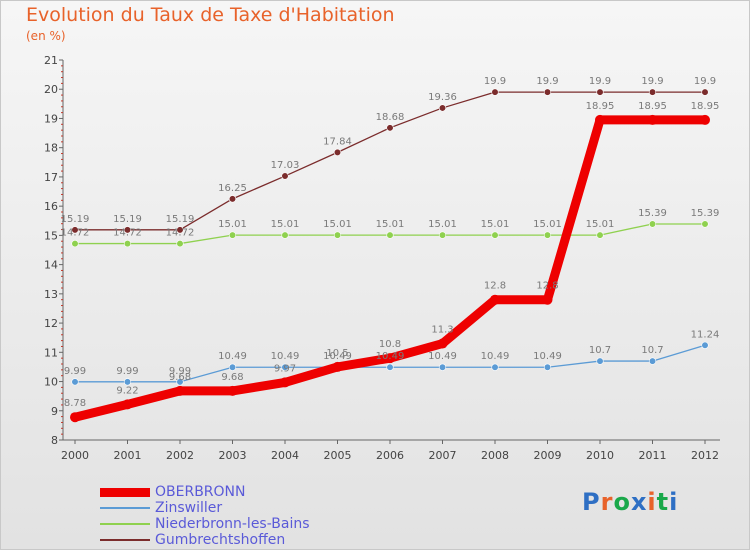 The width and height of the screenshot is (750, 550). Describe the element at coordinates (125, 492) in the screenshot. I see `legend-swatch-oberbronn` at that location.